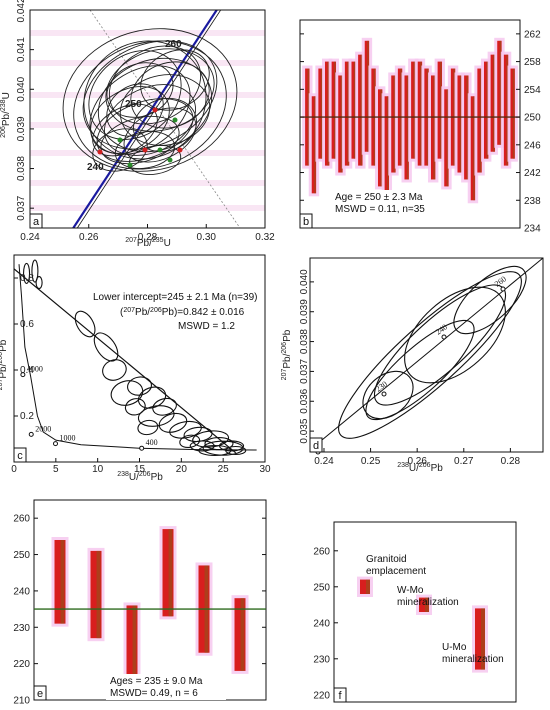  I want to click on concordia-age-label: 250, so click(133, 104).